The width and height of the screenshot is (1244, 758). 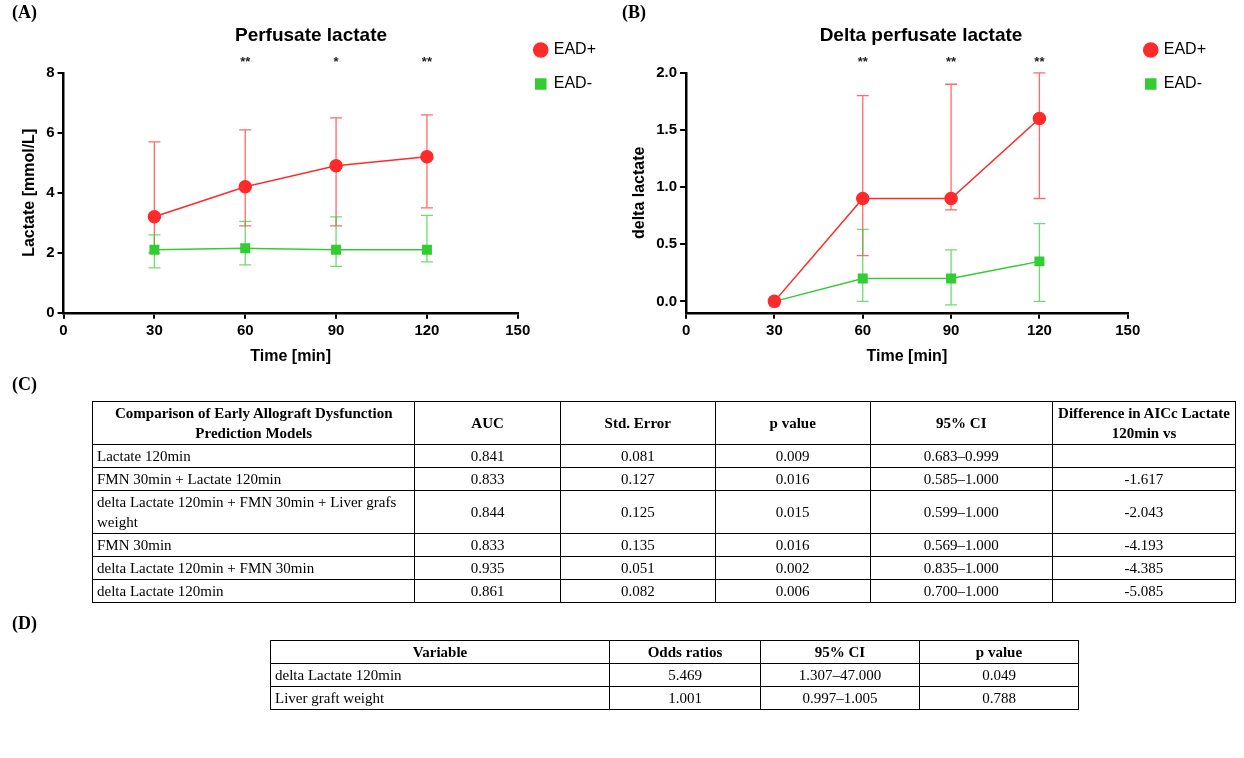 What do you see at coordinates (793, 591) in the screenshot?
I see `text: 0.006` at bounding box center [793, 591].